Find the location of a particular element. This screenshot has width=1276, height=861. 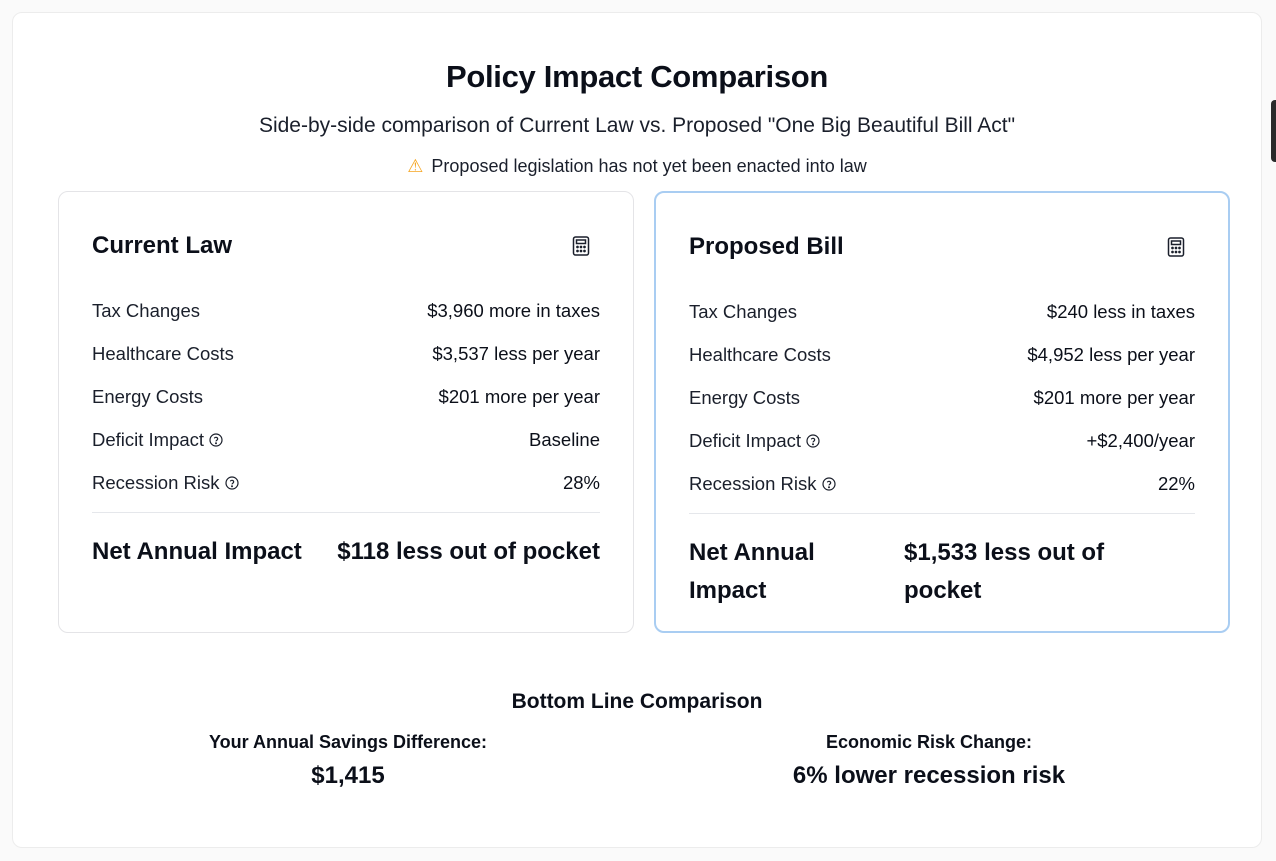

recession-risk-row: Recession Risk 28% is located at coordinates (346, 493).